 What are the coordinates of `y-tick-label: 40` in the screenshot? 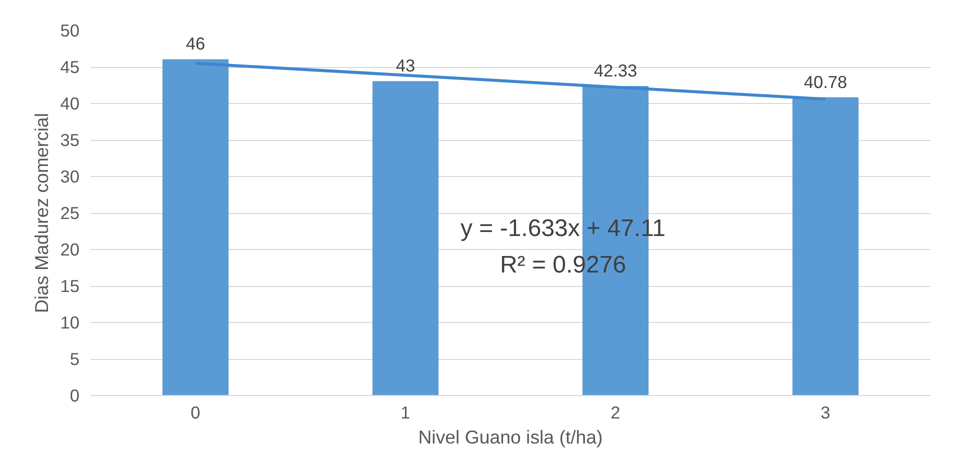 It's located at (70, 104).